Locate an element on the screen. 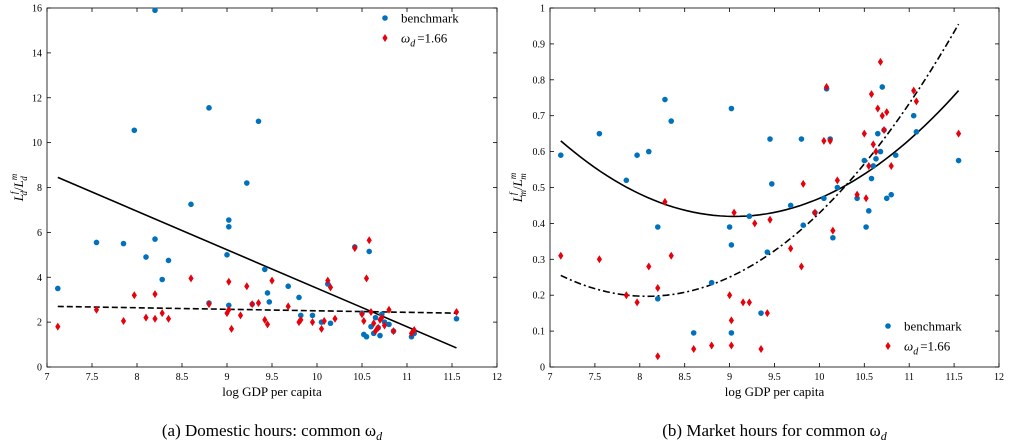 This screenshot has height=446, width=1014. legend-label-1: ωd =1.66 is located at coordinates (424, 40).